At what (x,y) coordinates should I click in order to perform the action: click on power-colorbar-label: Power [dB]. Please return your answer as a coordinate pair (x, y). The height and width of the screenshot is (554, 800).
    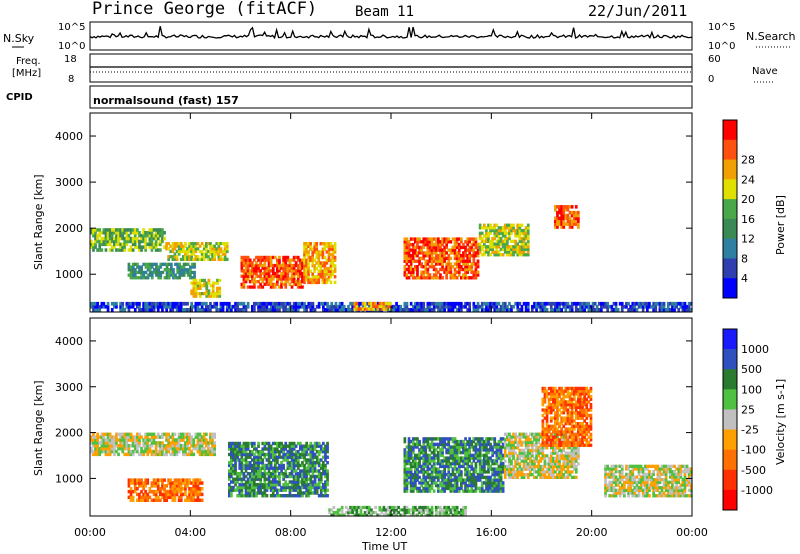
    Looking at the image, I should click on (780, 225).